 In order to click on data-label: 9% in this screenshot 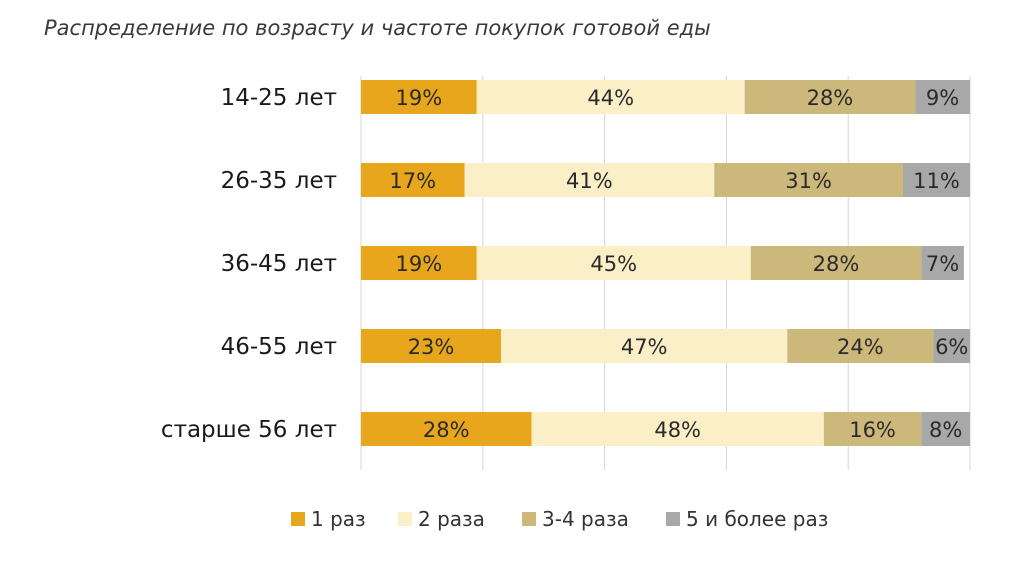, I will do `click(942, 98)`.